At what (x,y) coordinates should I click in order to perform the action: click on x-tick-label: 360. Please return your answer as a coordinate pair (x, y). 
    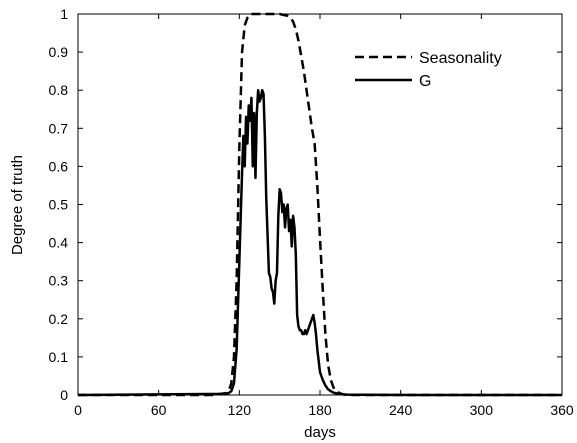
    Looking at the image, I should click on (562, 410).